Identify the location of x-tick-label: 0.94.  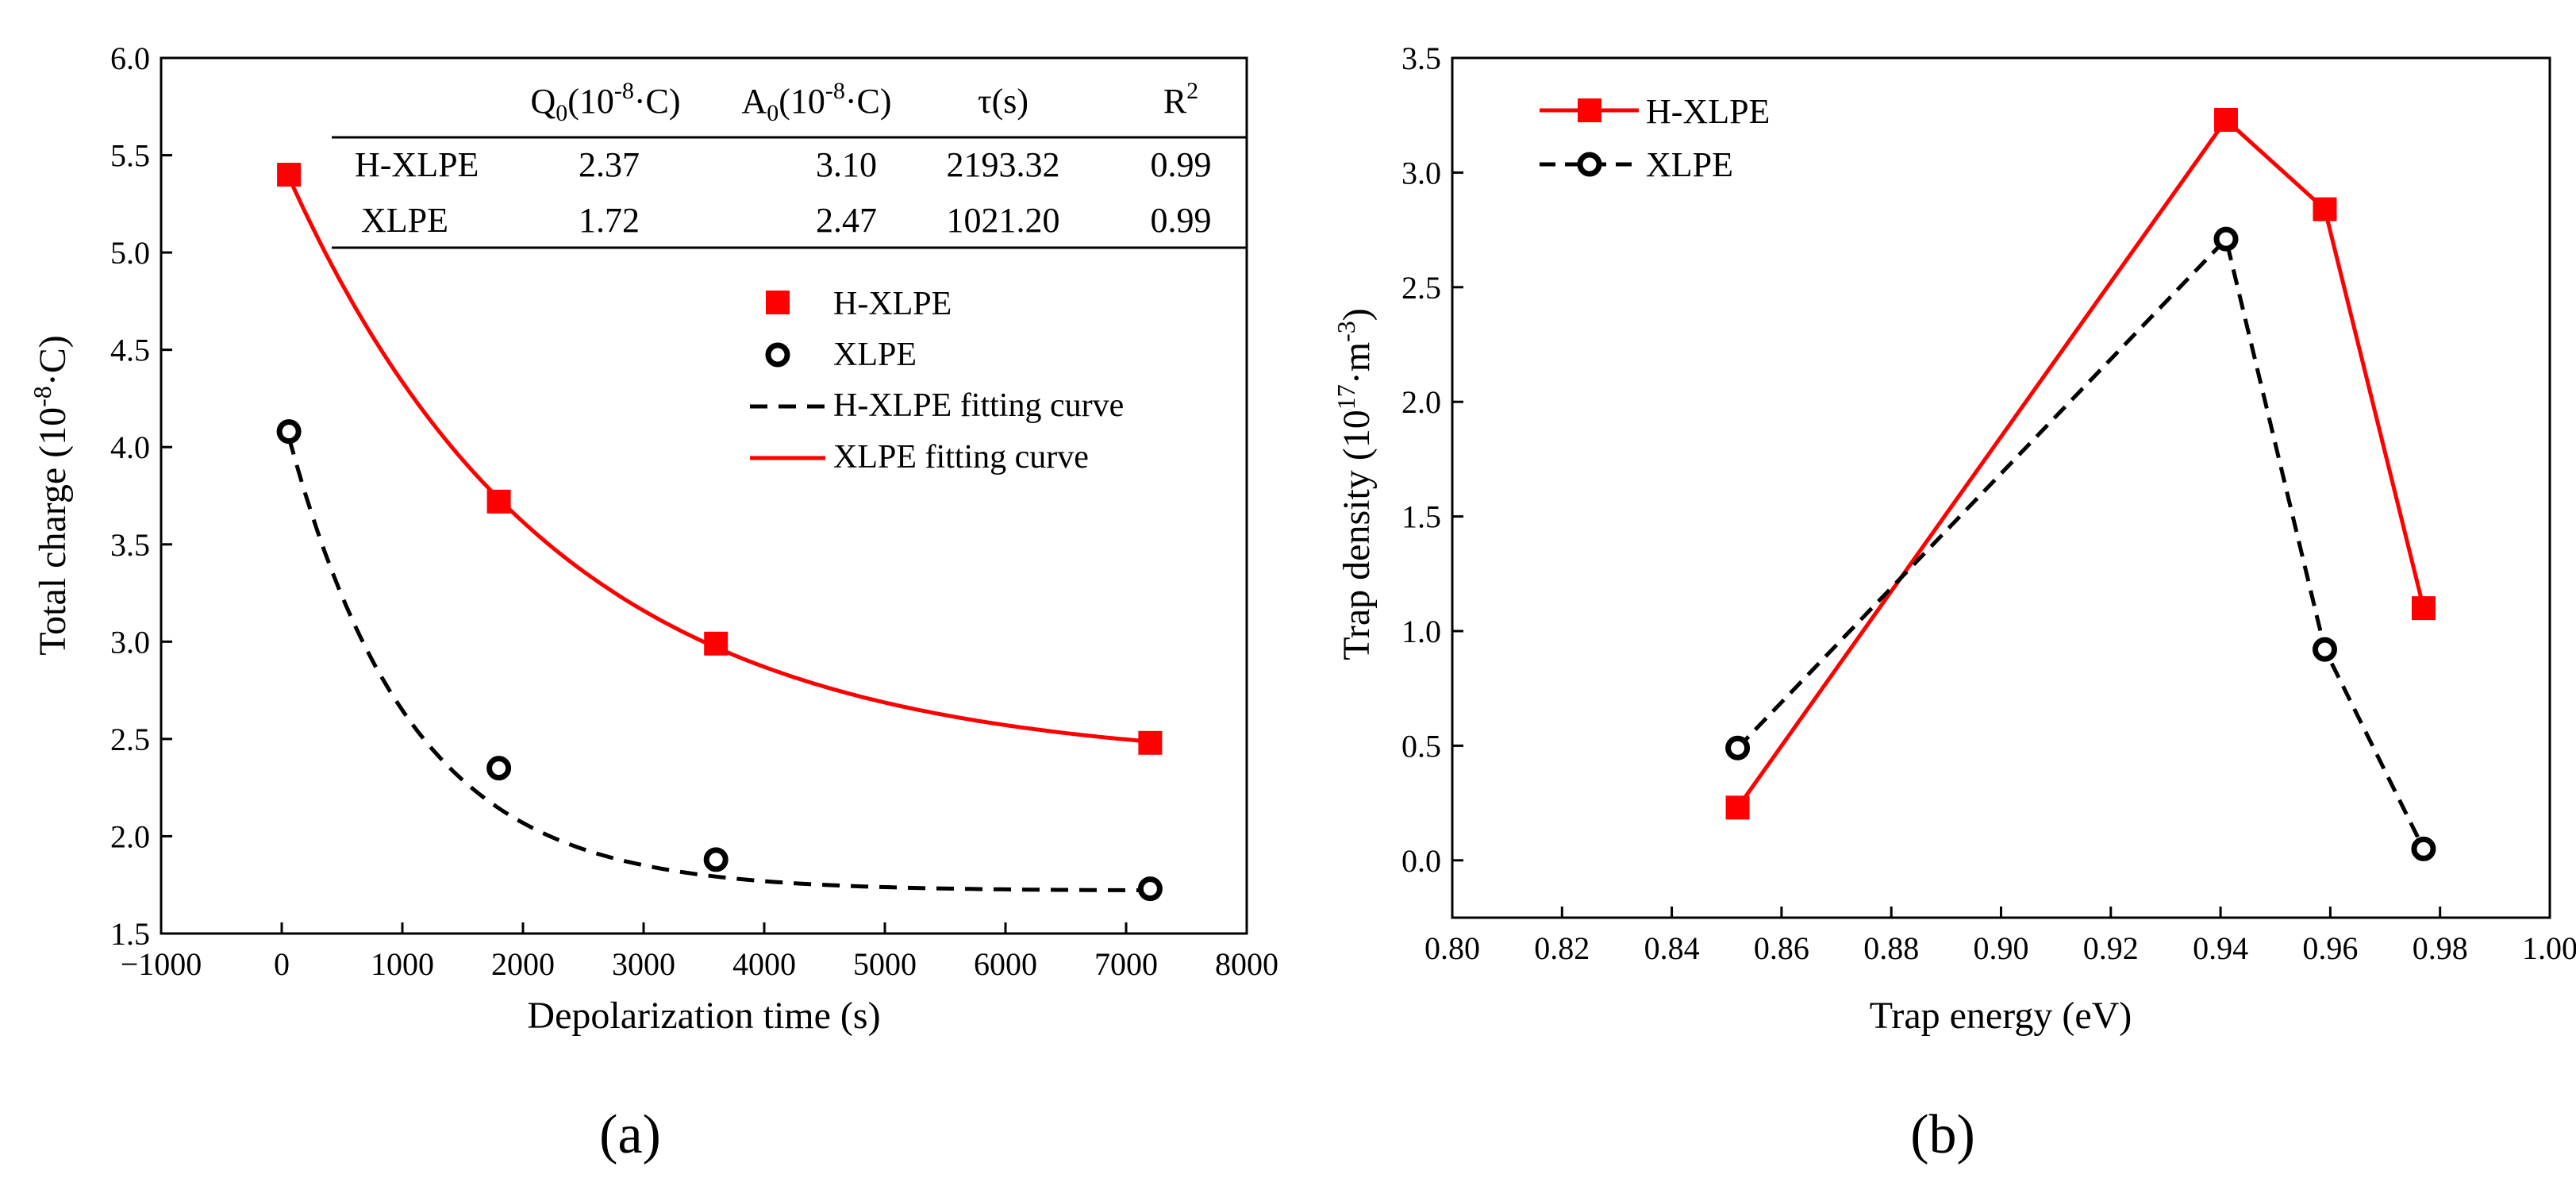
(2220, 948).